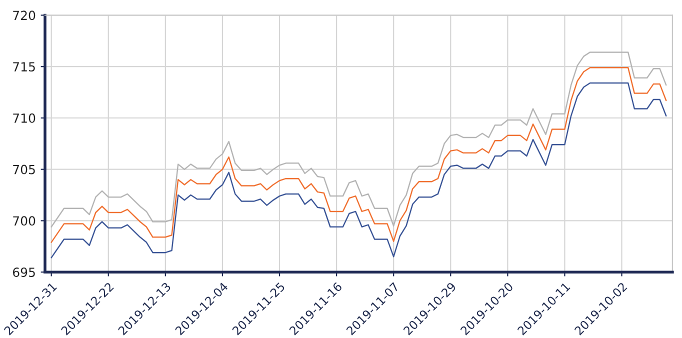  What do you see at coordinates (24, 15) in the screenshot?
I see `y-tick-label: 720` at bounding box center [24, 15].